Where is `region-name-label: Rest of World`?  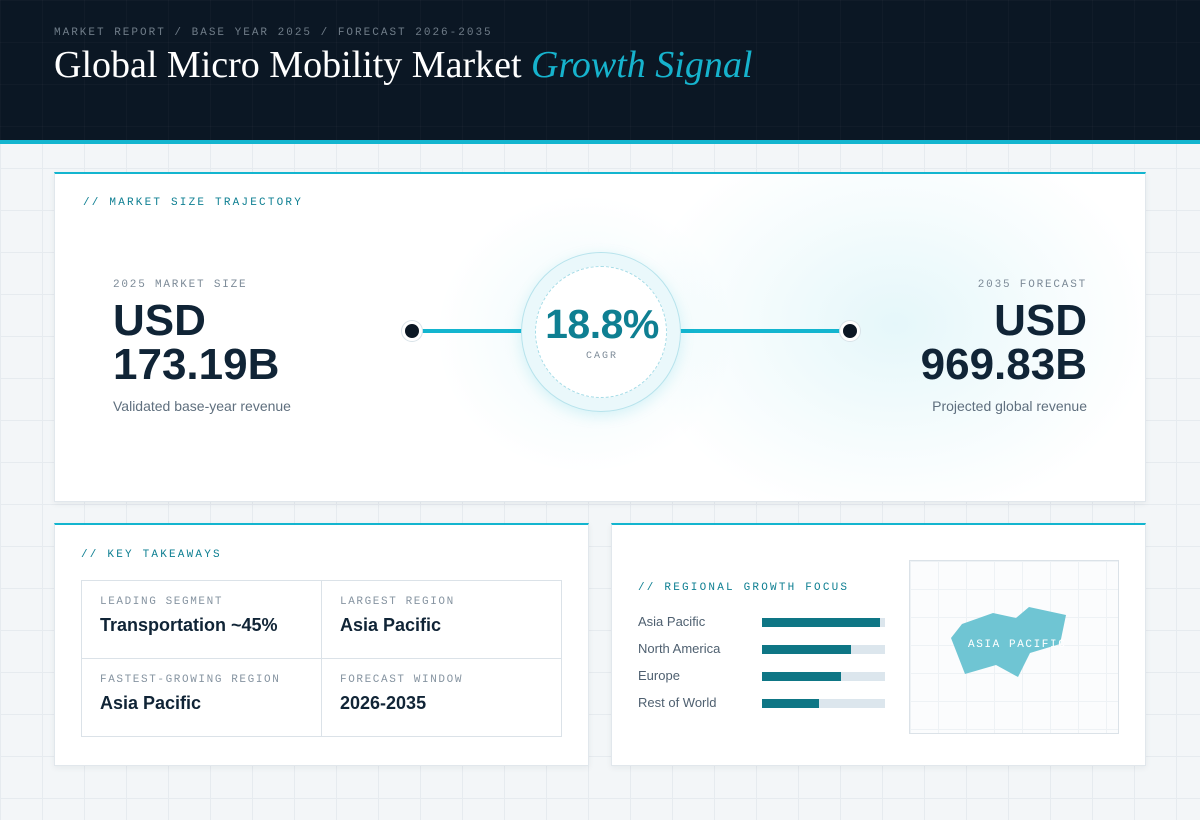 region-name-label: Rest of World is located at coordinates (677, 702).